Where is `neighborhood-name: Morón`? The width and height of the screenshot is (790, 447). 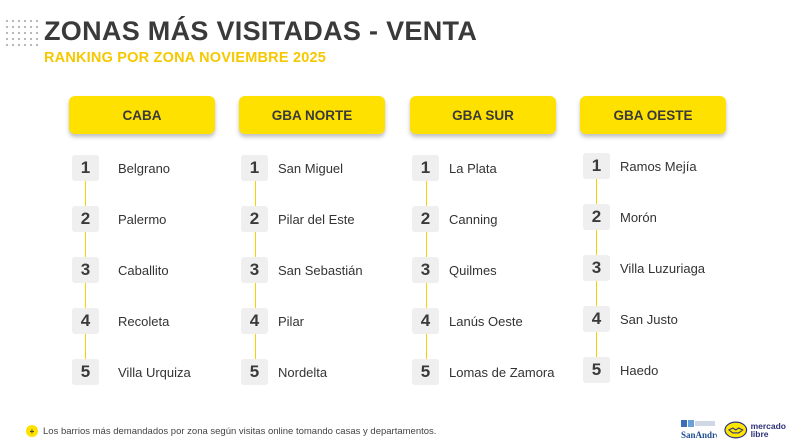 neighborhood-name: Morón is located at coordinates (638, 217).